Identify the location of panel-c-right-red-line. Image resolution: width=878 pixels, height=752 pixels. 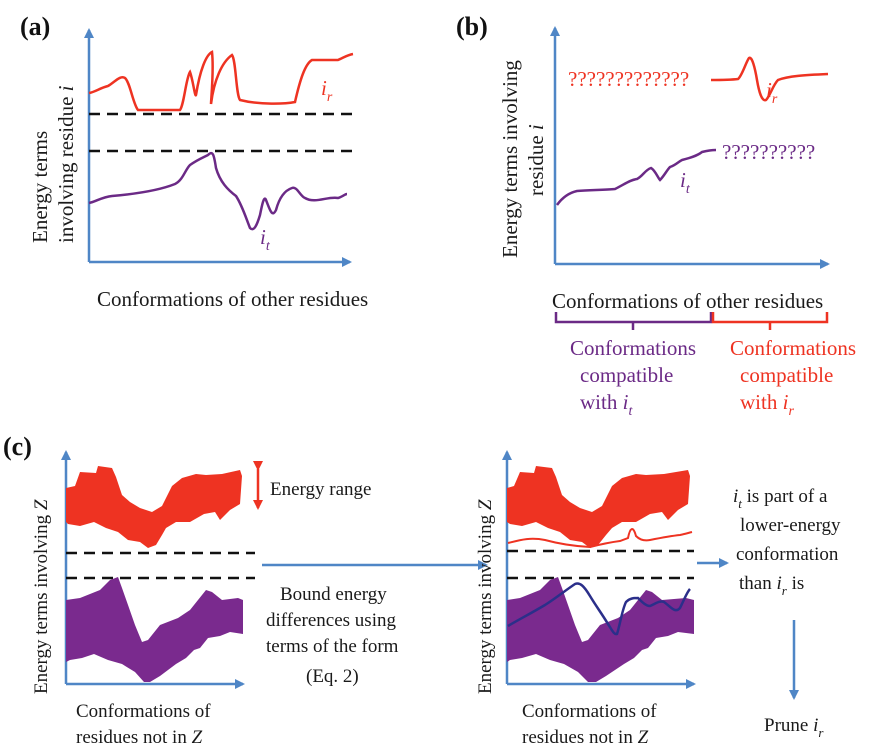
(600, 538).